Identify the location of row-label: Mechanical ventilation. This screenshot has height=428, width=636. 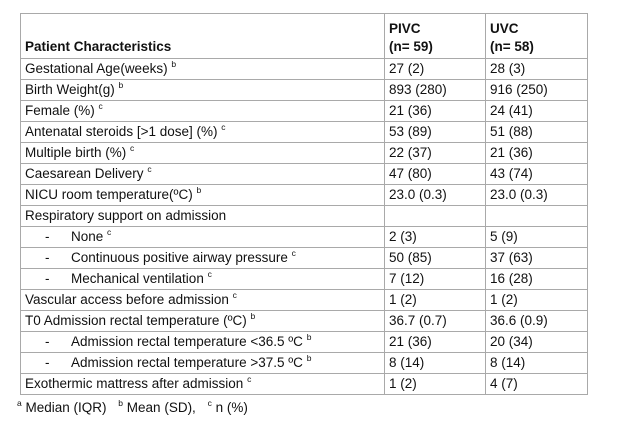
(137, 278).